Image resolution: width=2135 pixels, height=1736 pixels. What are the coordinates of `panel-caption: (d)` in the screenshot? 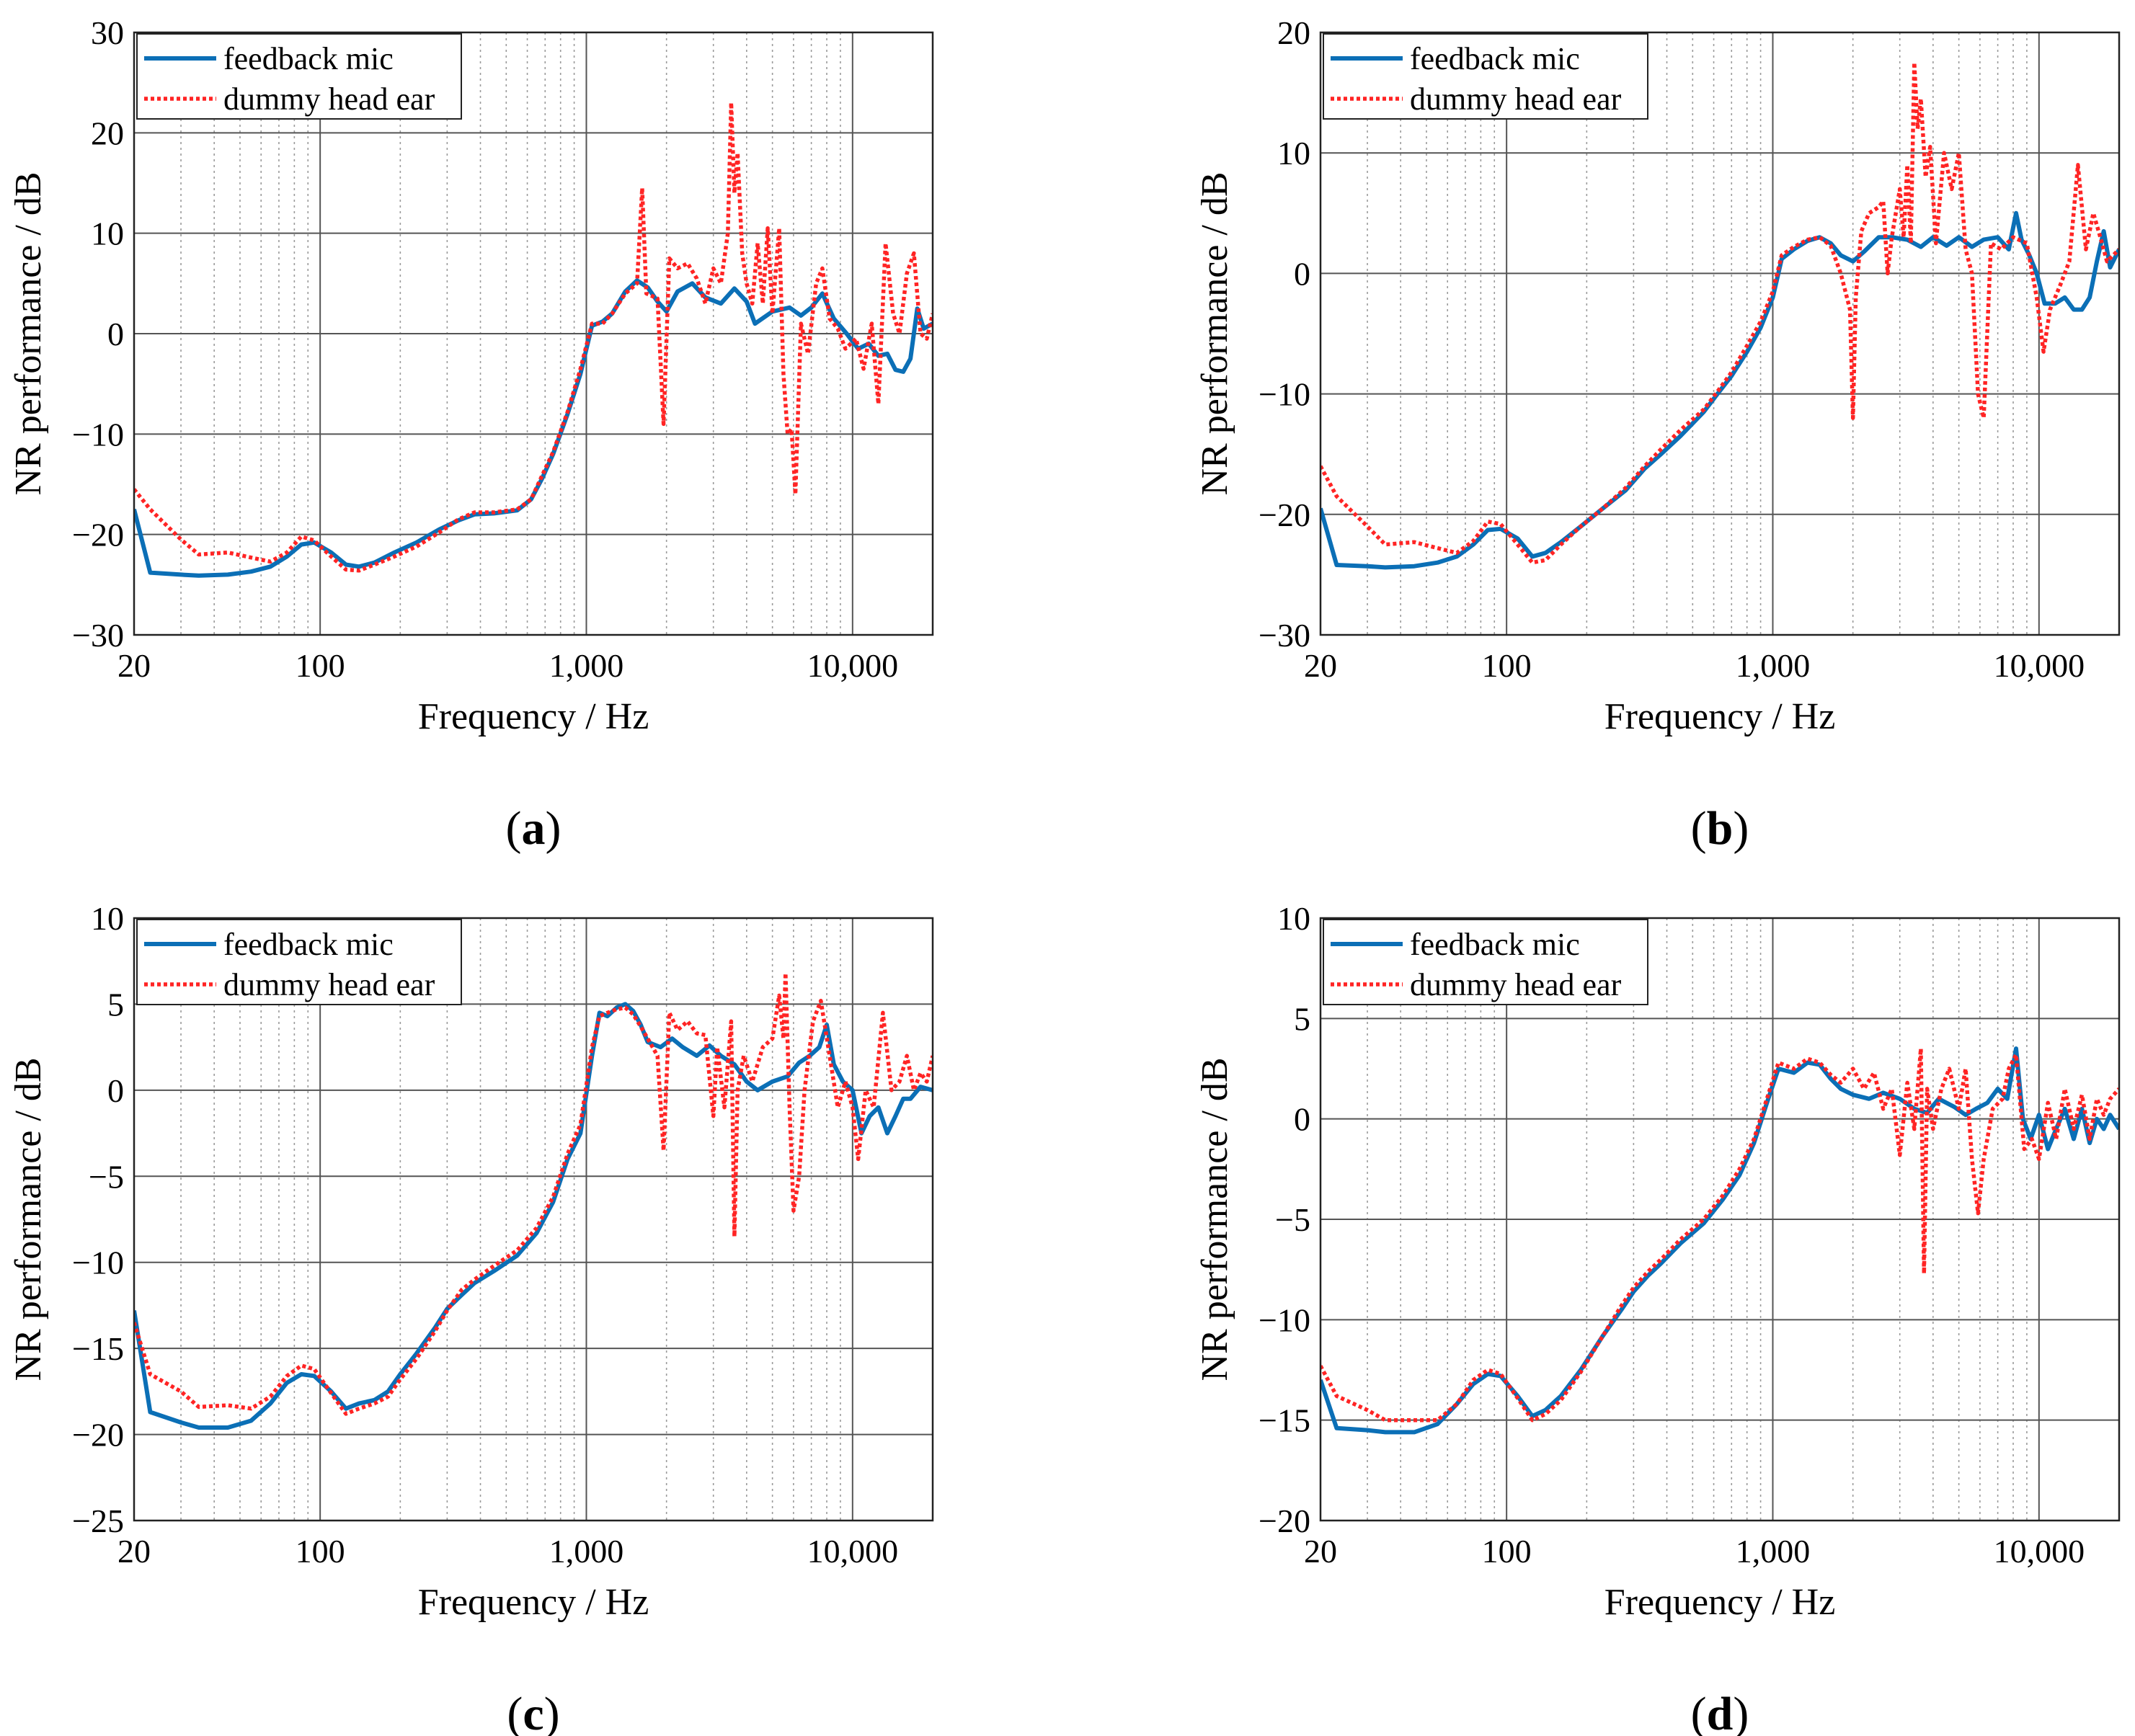 It's located at (1720, 1712).